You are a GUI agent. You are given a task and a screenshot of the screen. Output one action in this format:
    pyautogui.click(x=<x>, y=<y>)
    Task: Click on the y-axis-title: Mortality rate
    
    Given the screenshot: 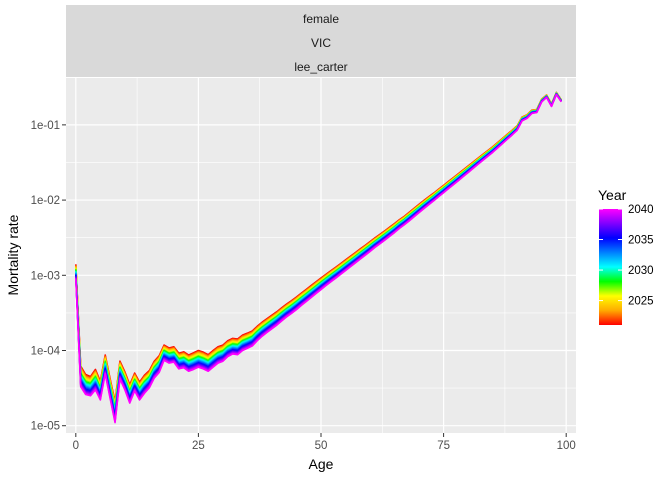 What is the action you would take?
    pyautogui.click(x=13, y=254)
    